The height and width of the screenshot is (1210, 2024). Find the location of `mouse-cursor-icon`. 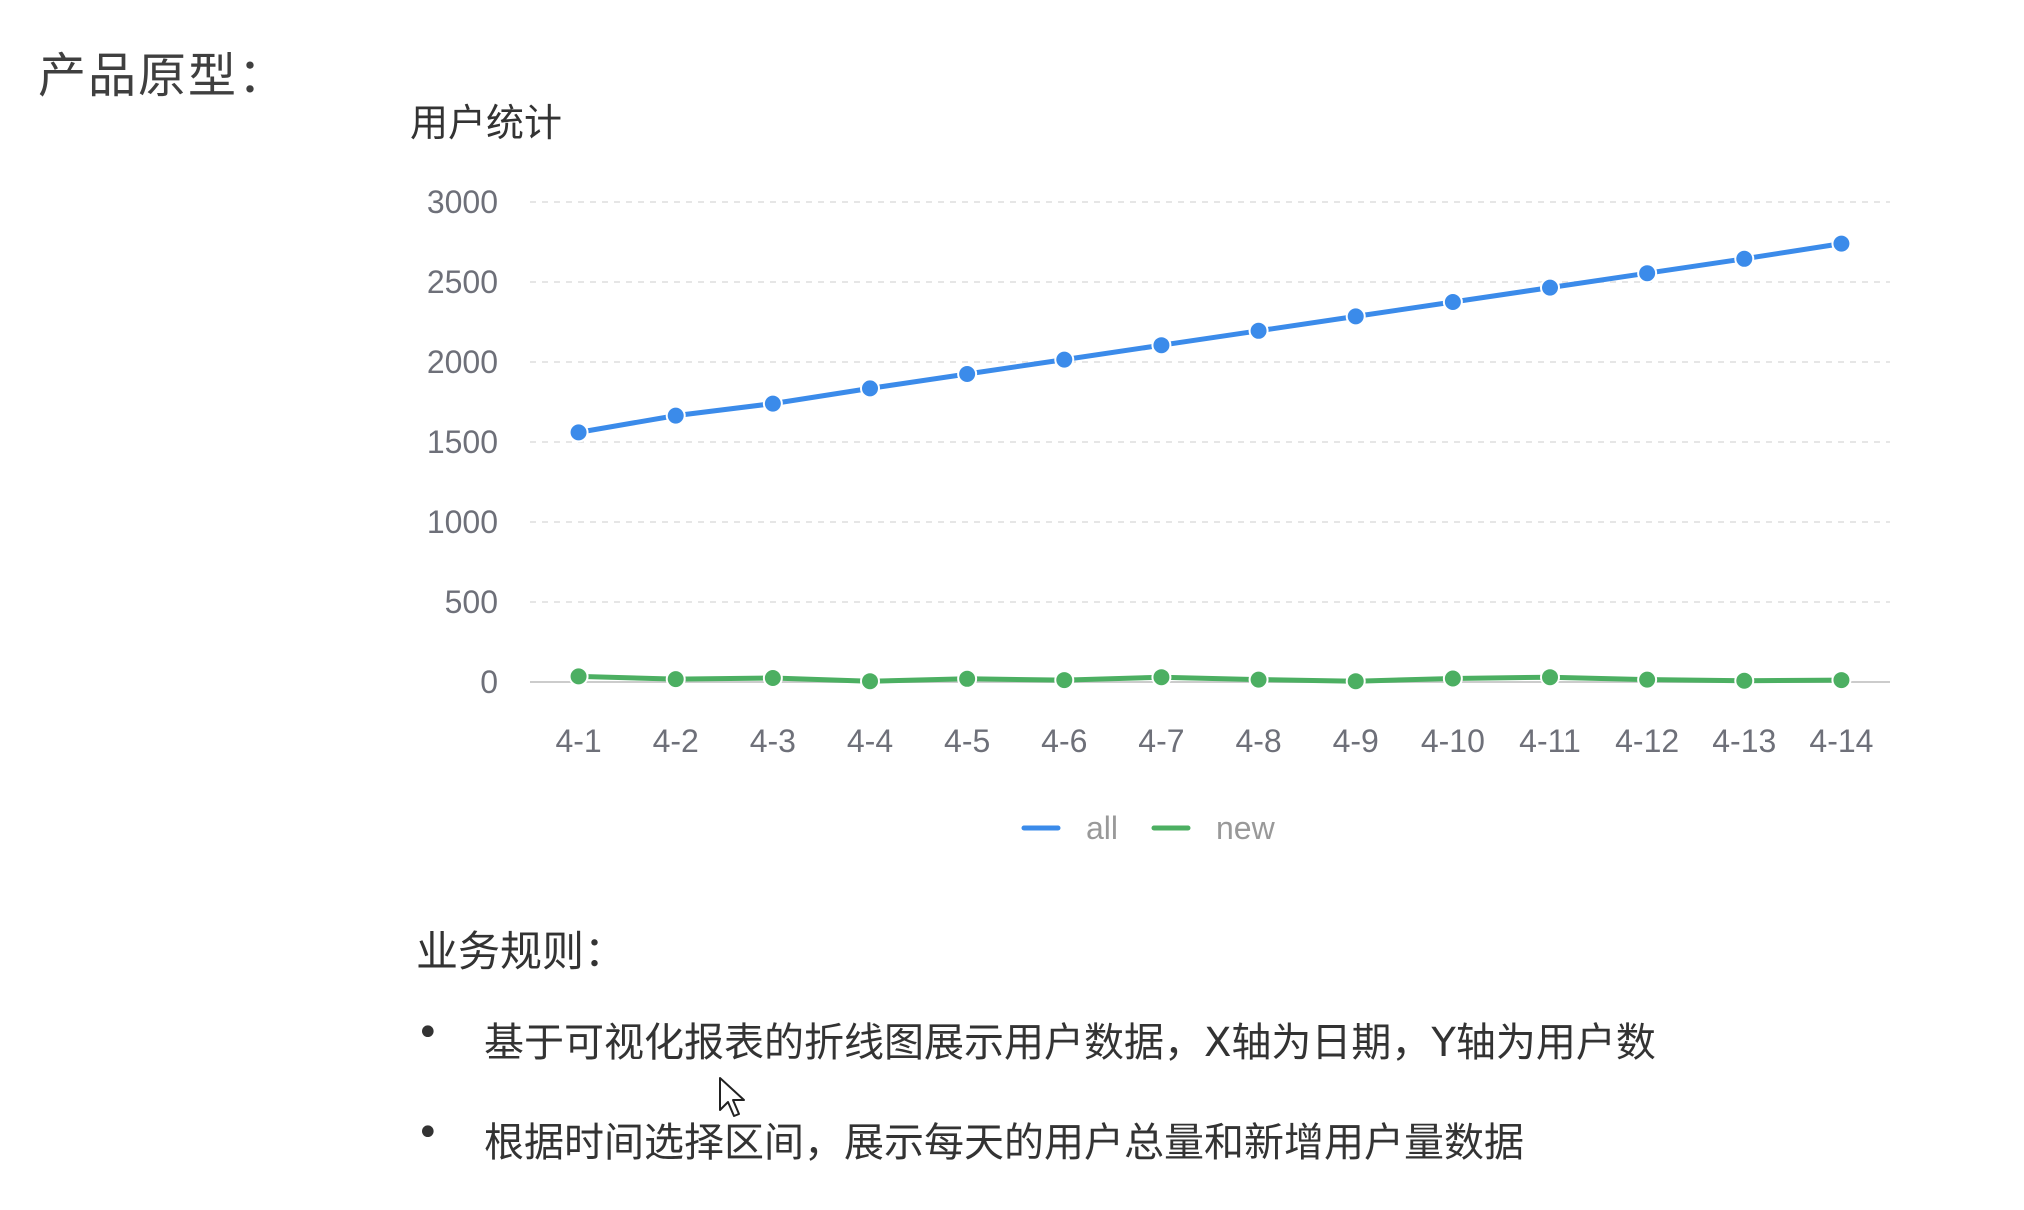

mouse-cursor-icon is located at coordinates (732, 1097).